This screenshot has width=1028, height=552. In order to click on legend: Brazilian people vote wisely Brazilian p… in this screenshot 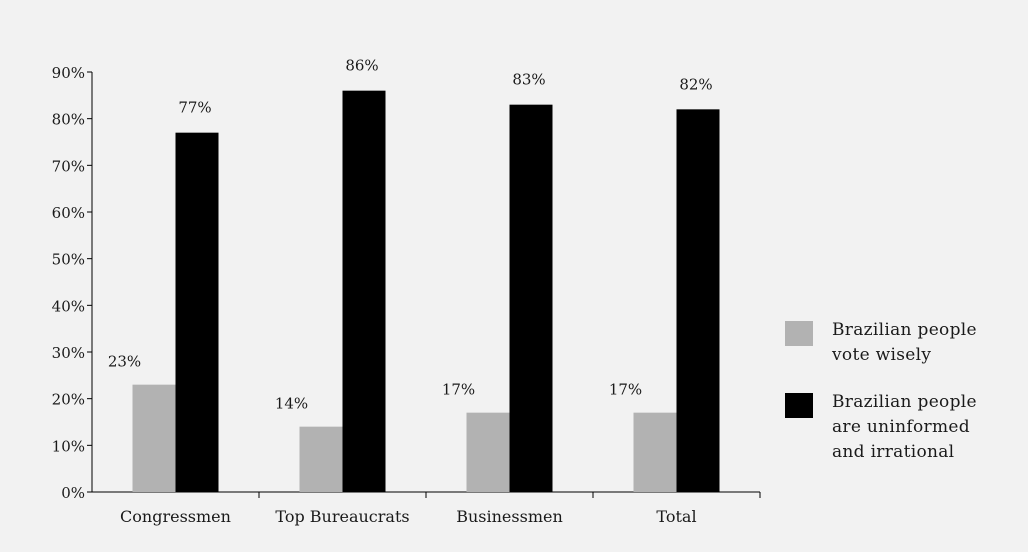, I will do `click(900, 402)`.